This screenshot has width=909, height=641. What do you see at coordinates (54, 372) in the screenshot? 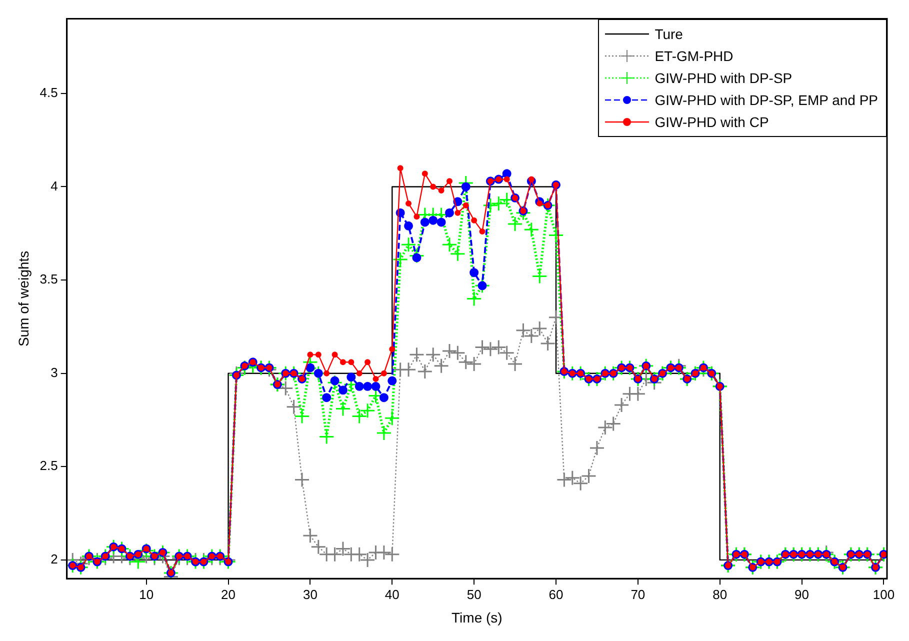
I see `y-tick-label: 3` at bounding box center [54, 372].